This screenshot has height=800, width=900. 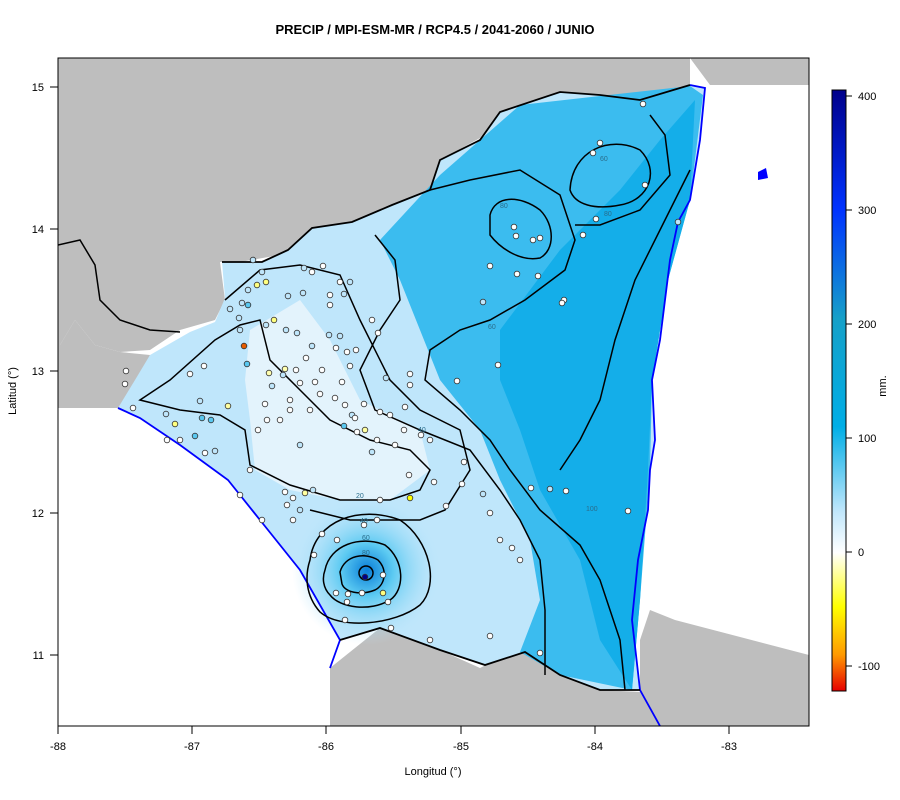 What do you see at coordinates (422, 430) in the screenshot?
I see `contour-label-40-west: 40` at bounding box center [422, 430].